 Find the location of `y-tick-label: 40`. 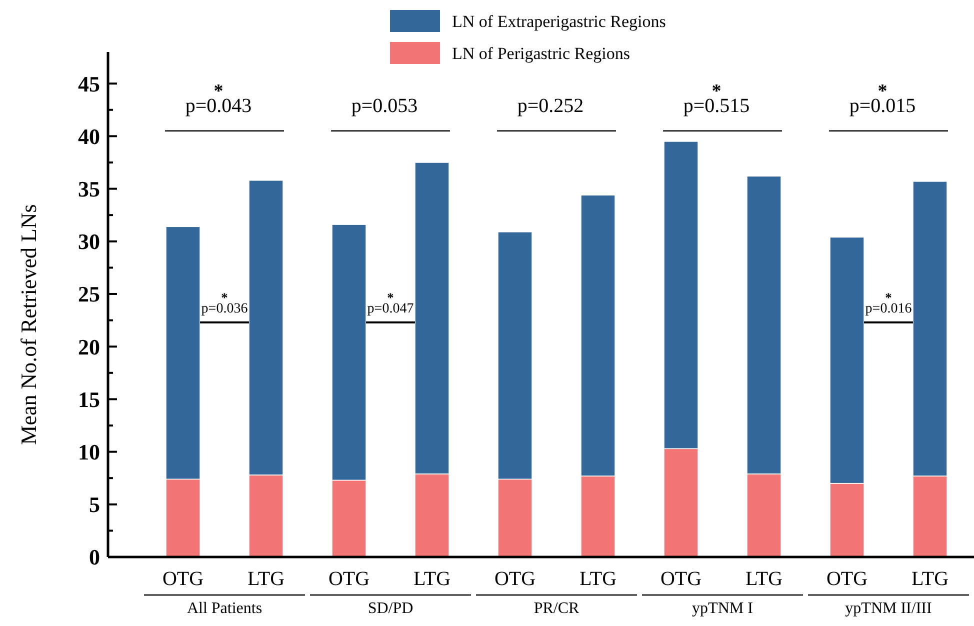

y-tick-label: 40 is located at coordinates (89, 136).